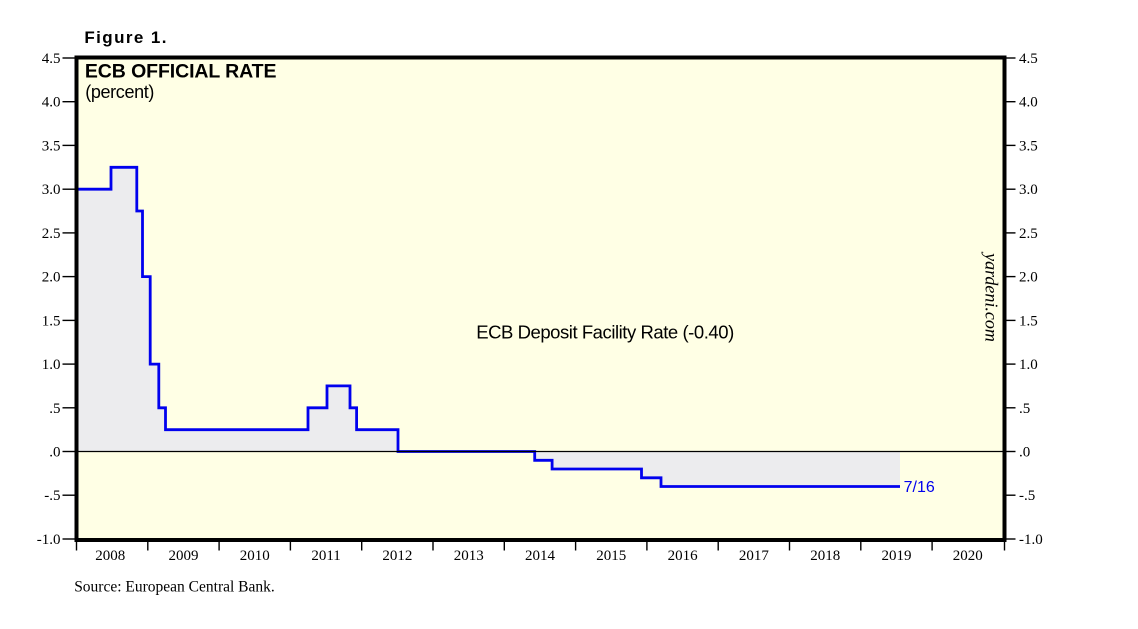 The image size is (1138, 629). What do you see at coordinates (110, 556) in the screenshot?
I see `svg-text: 2008` at bounding box center [110, 556].